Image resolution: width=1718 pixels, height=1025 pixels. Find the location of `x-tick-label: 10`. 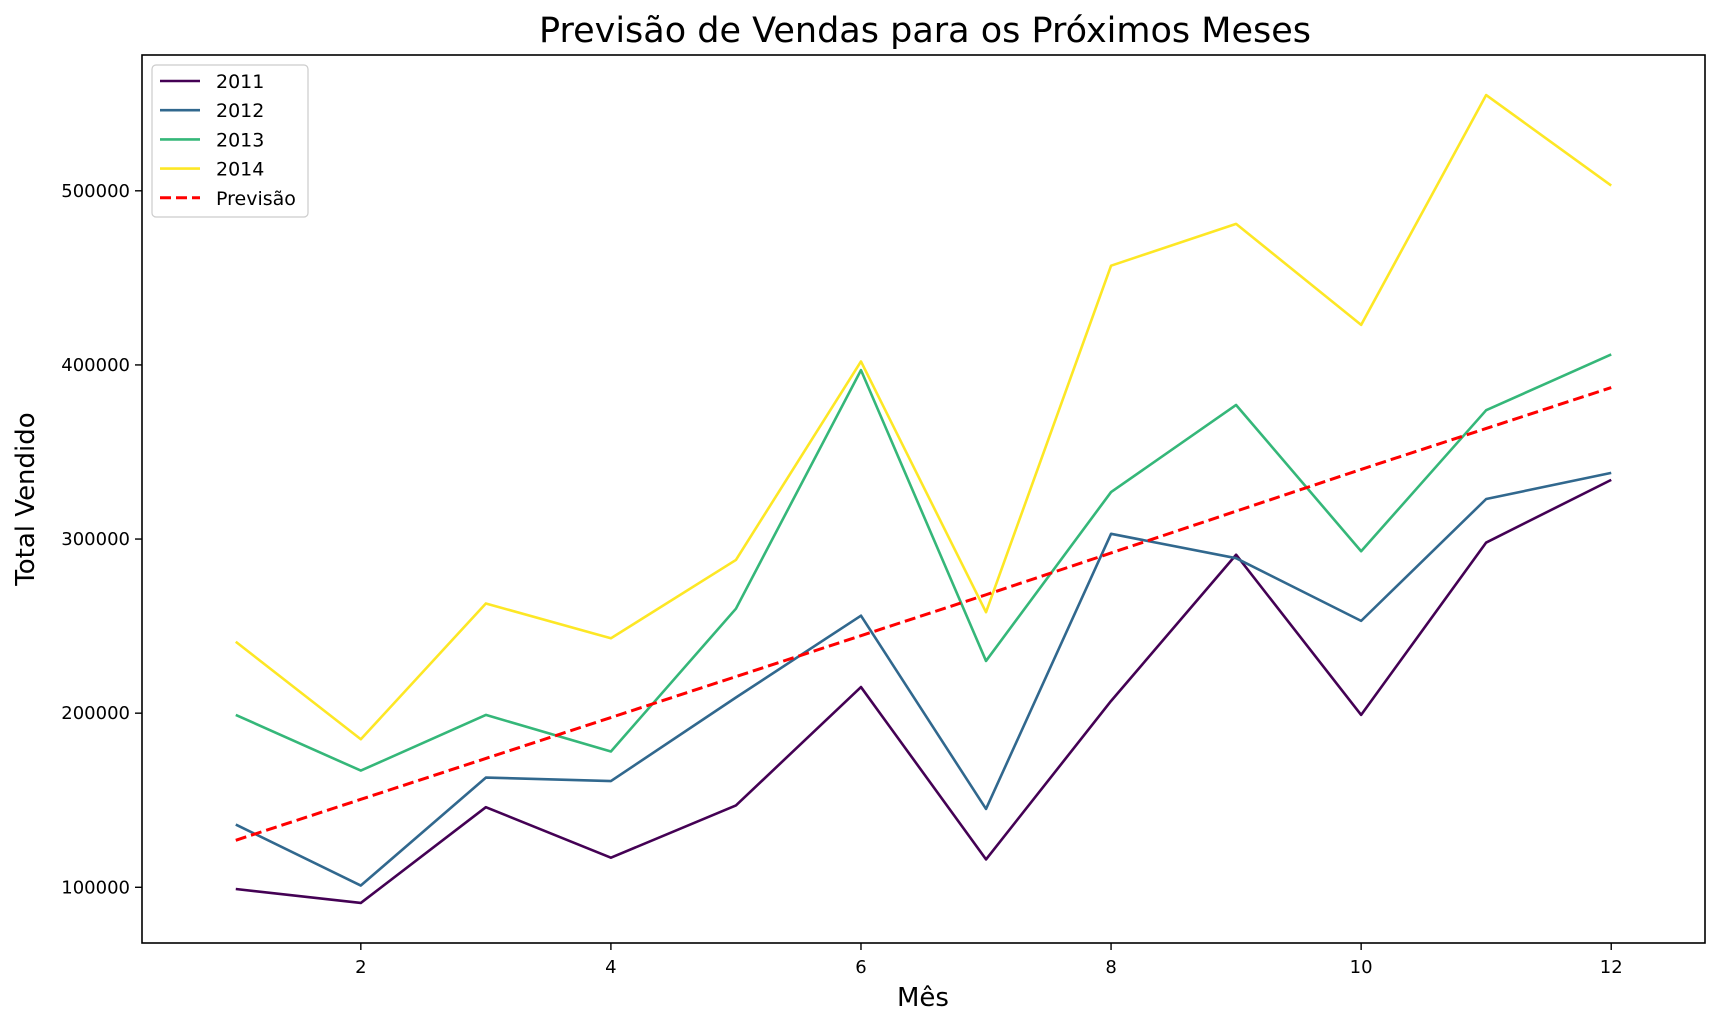

x-tick-label: 10 is located at coordinates (1361, 967).